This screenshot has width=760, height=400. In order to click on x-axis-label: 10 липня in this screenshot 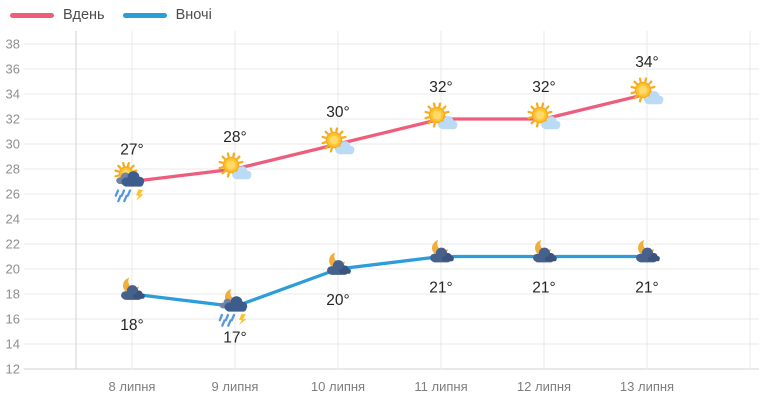, I will do `click(338, 386)`.